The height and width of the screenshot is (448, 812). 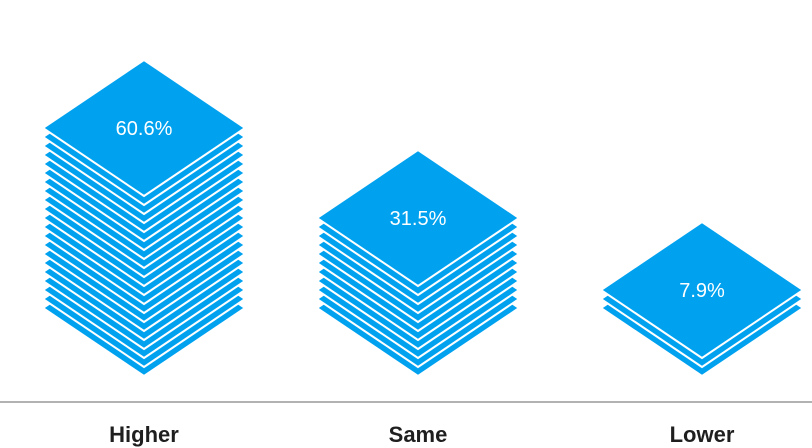 I want to click on bar-higher-layer, so click(x=144, y=128).